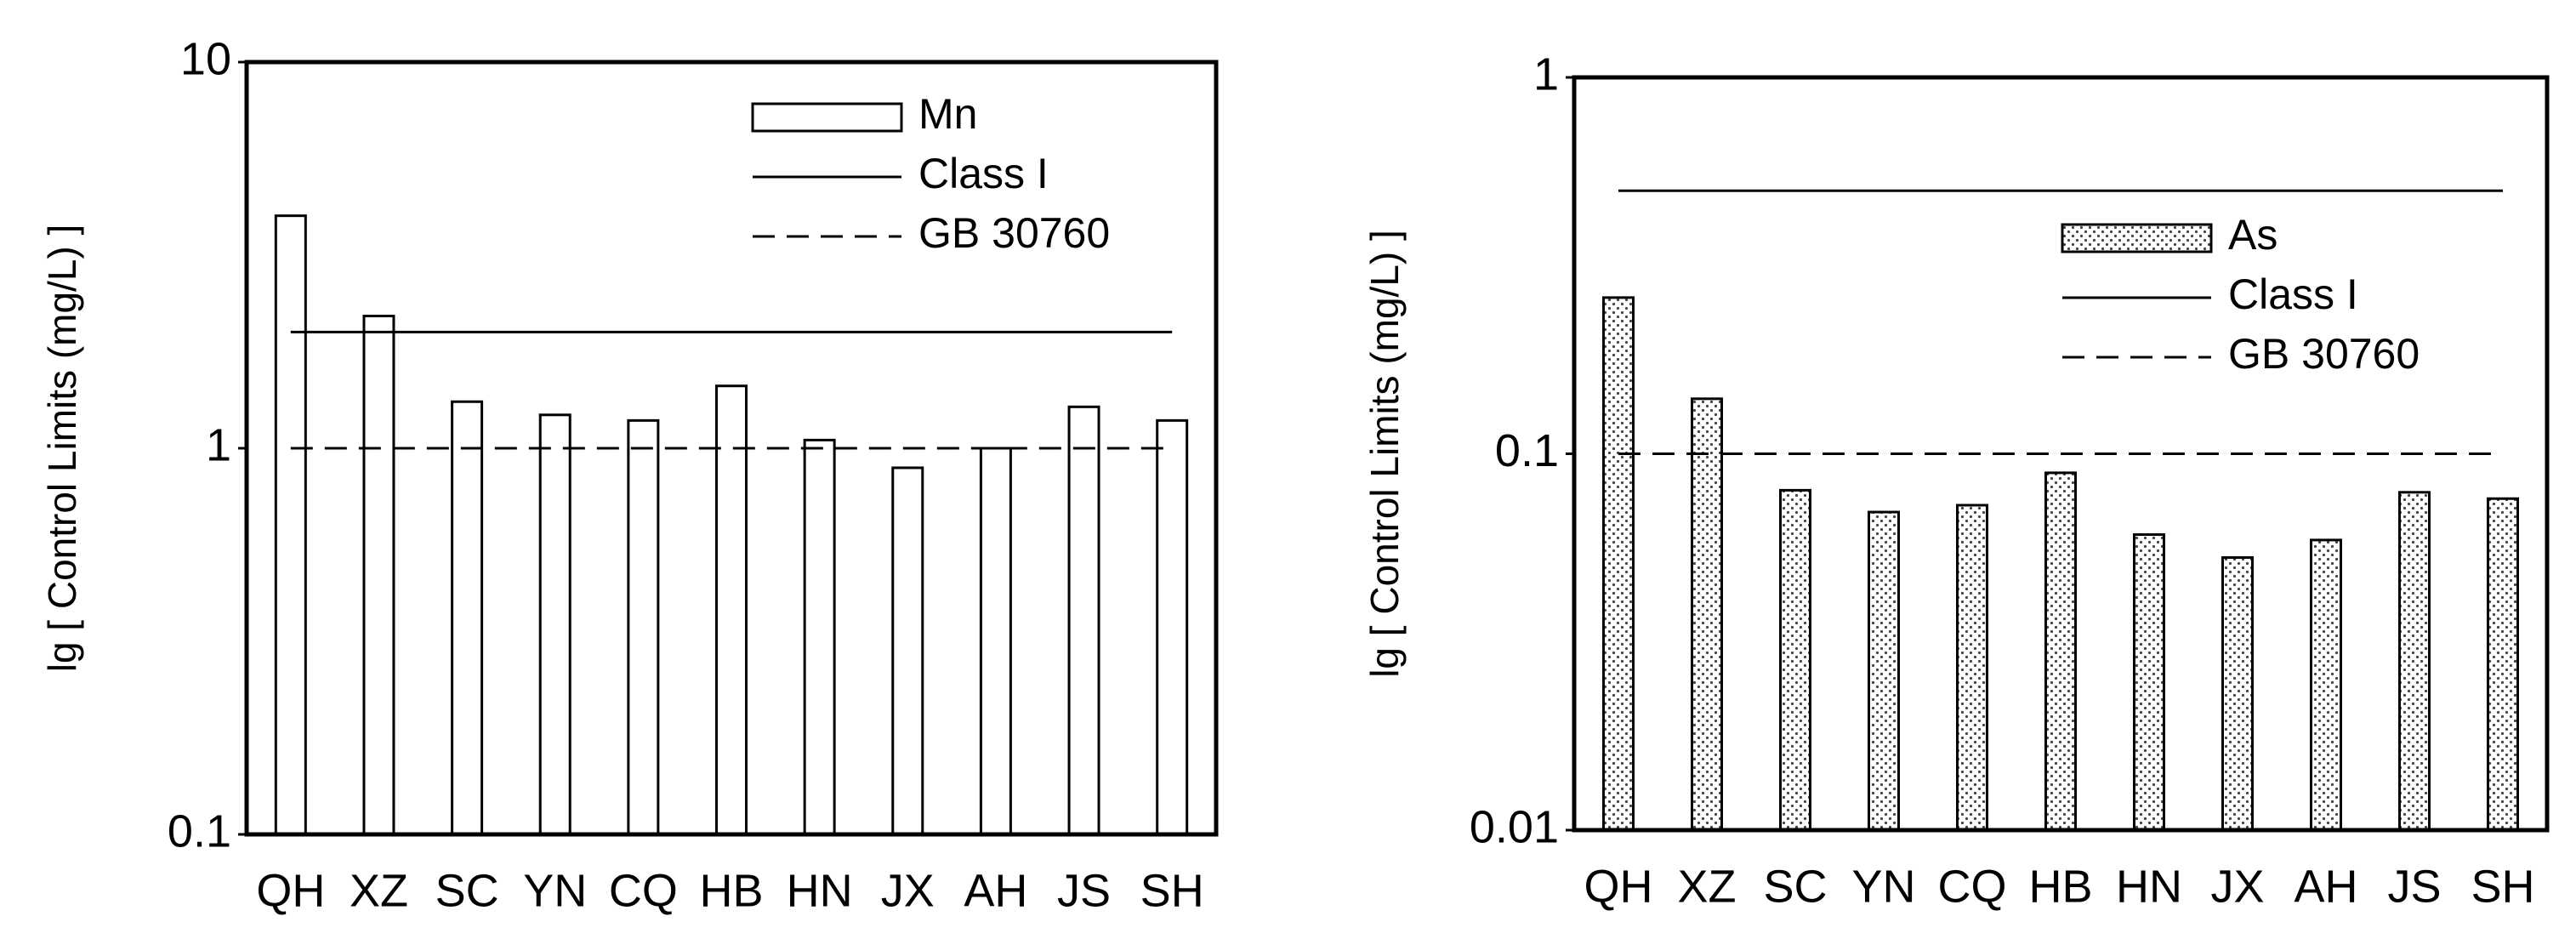  Describe the element at coordinates (947, 114) in the screenshot. I see `legend-label: Mn` at that location.